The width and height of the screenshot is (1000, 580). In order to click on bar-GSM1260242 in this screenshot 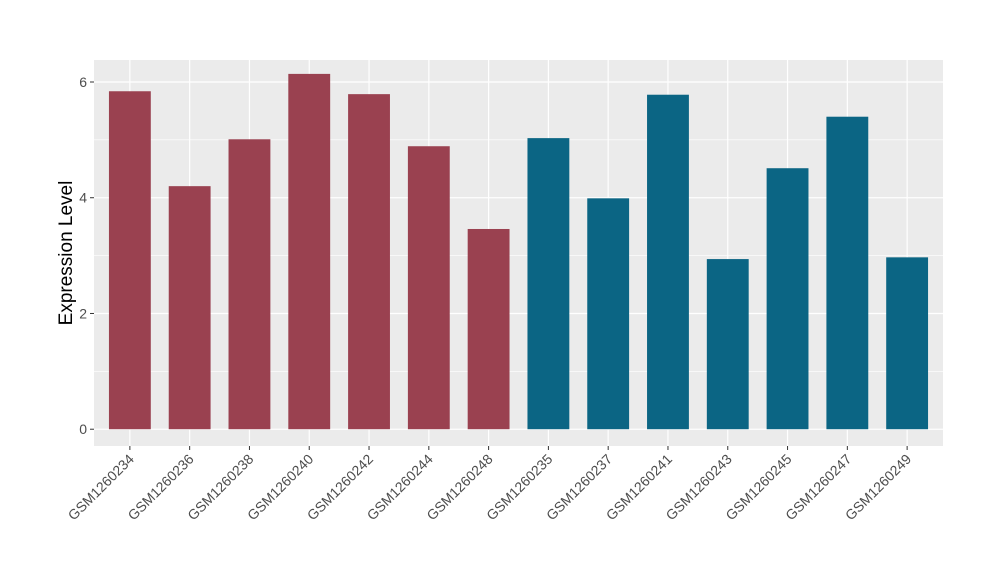, I will do `click(369, 262)`.